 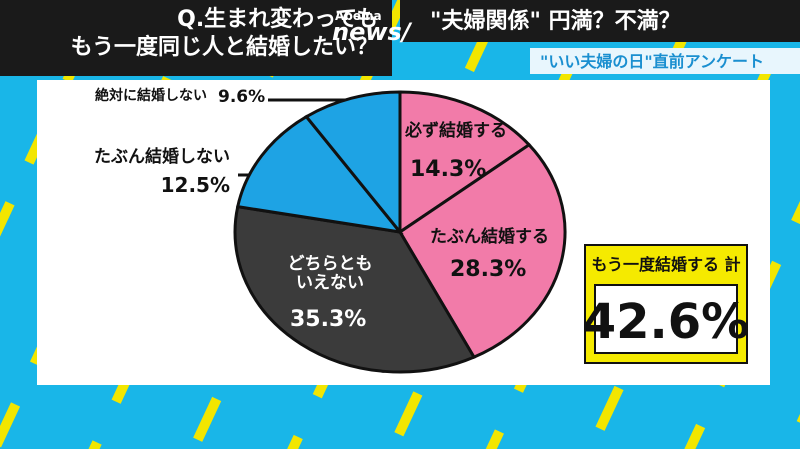 What do you see at coordinates (665, 264) in the screenshot?
I see `total-label: もう一度結婚する 計` at bounding box center [665, 264].